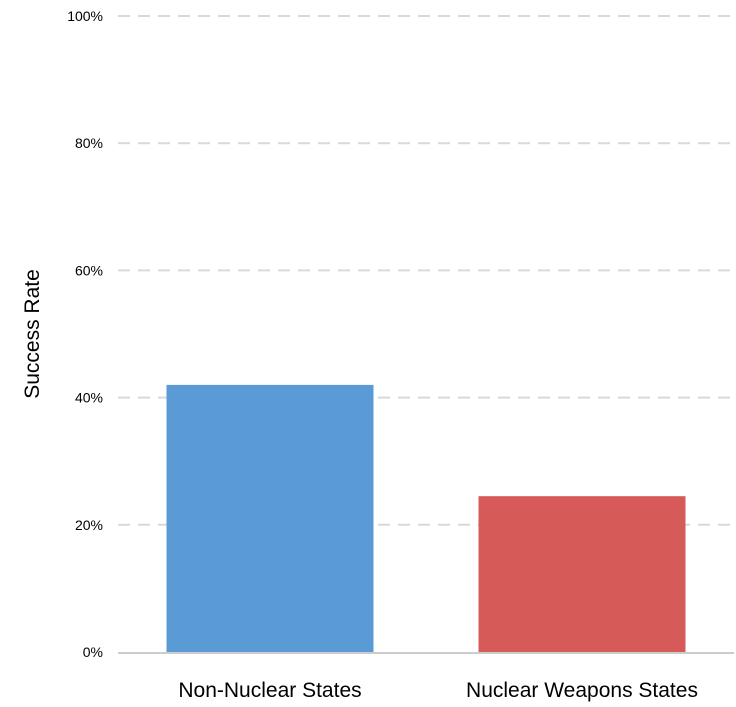 The width and height of the screenshot is (736, 707). I want to click on y-tick-label: 100%, so click(85, 16).